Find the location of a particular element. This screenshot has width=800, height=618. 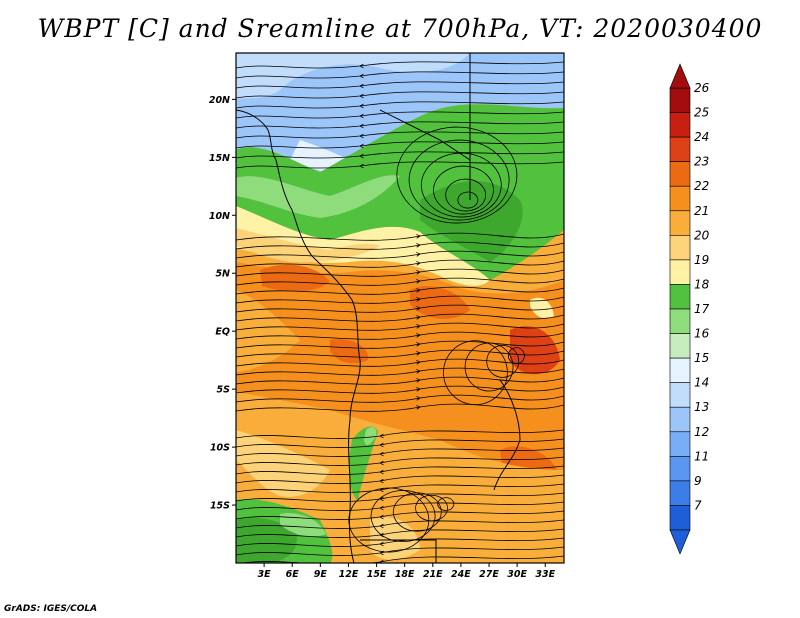

colorbar-boxes is located at coordinates (680, 309).